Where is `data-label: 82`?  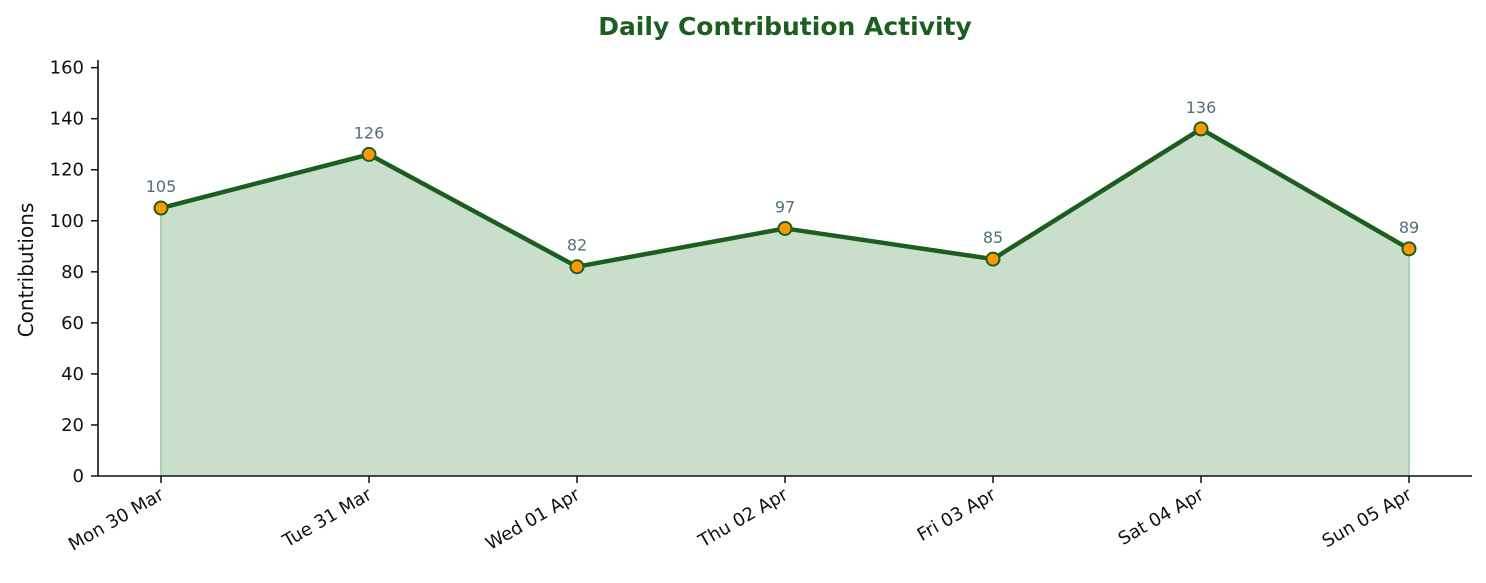 data-label: 82 is located at coordinates (577, 245).